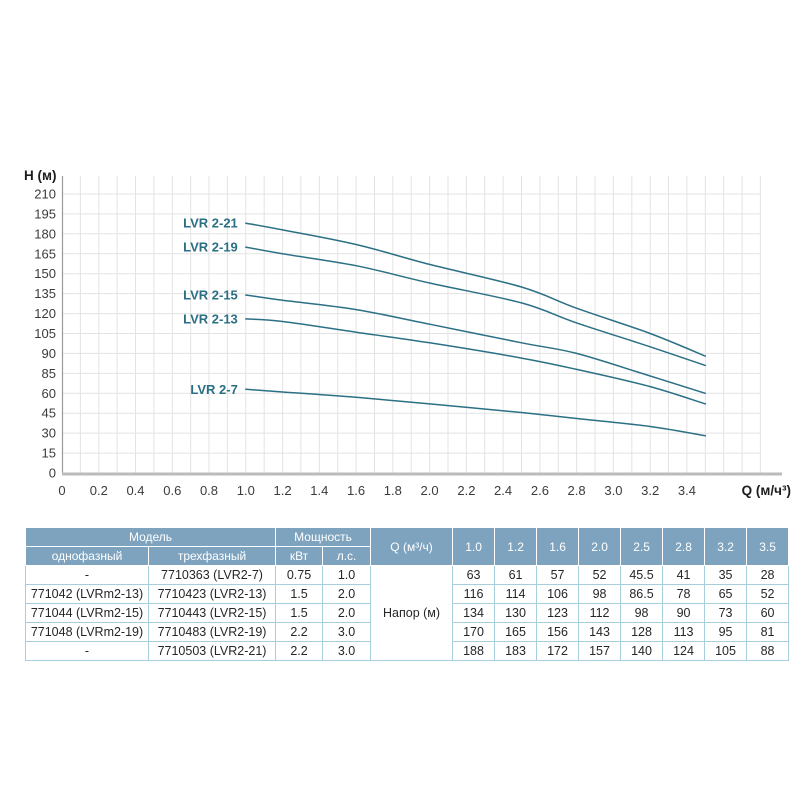  What do you see at coordinates (650, 490) in the screenshot?
I see `x-tick-label: 3.2` at bounding box center [650, 490].